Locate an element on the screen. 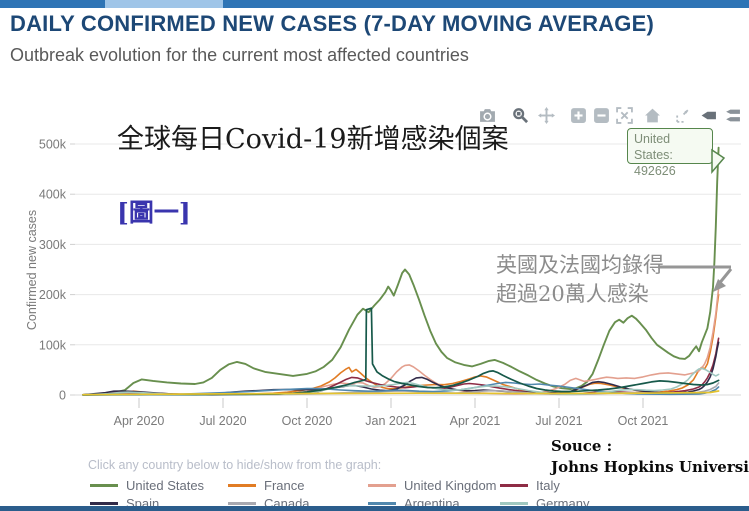 The image size is (749, 511). source-name: Johns Hopkins University is located at coordinates (650, 467).